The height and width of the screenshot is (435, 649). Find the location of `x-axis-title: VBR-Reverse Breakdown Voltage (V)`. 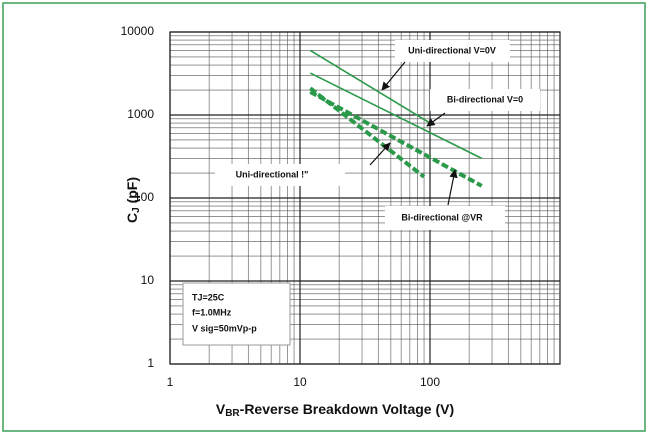

x-axis-title: VBR-Reverse Breakdown Voltage (V) is located at coordinates (335, 410).